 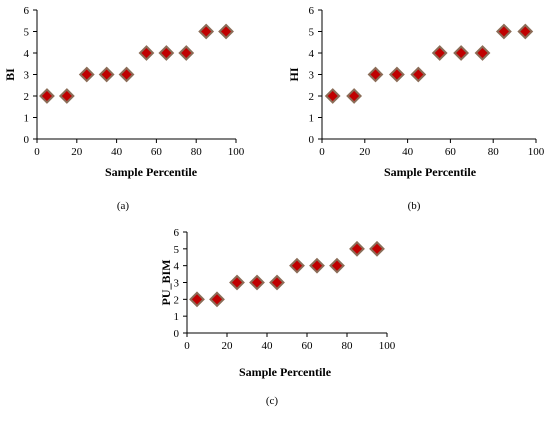 I want to click on panel-label: (a), so click(x=123, y=206).